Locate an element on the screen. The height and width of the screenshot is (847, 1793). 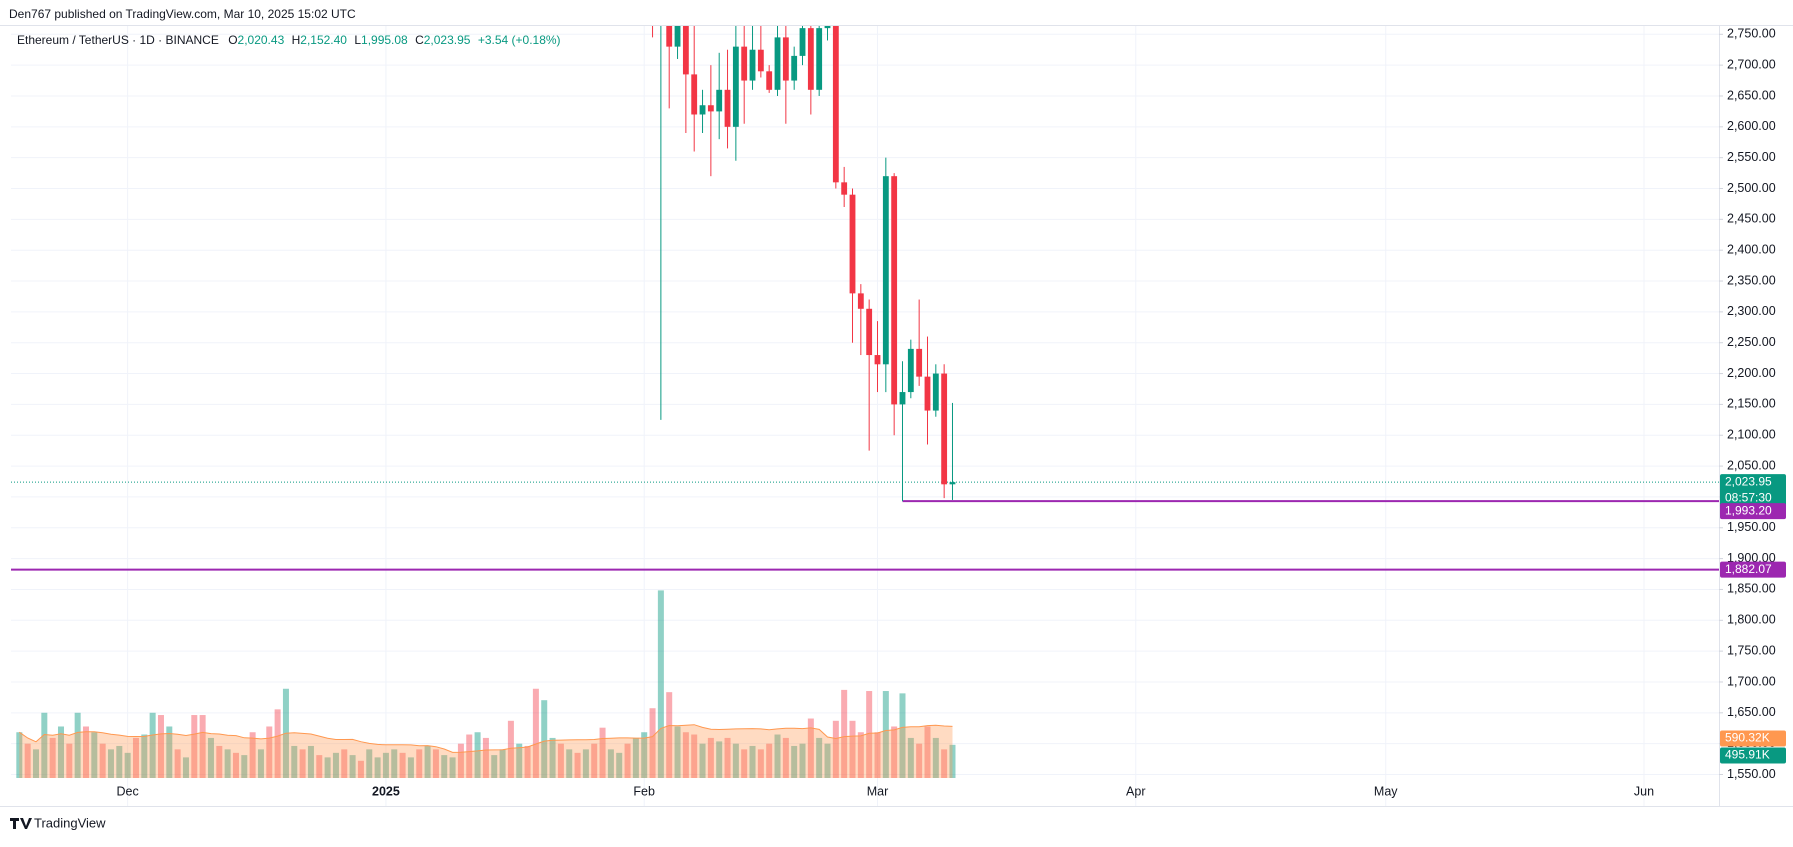
price-label-box is located at coordinates (1753, 490).